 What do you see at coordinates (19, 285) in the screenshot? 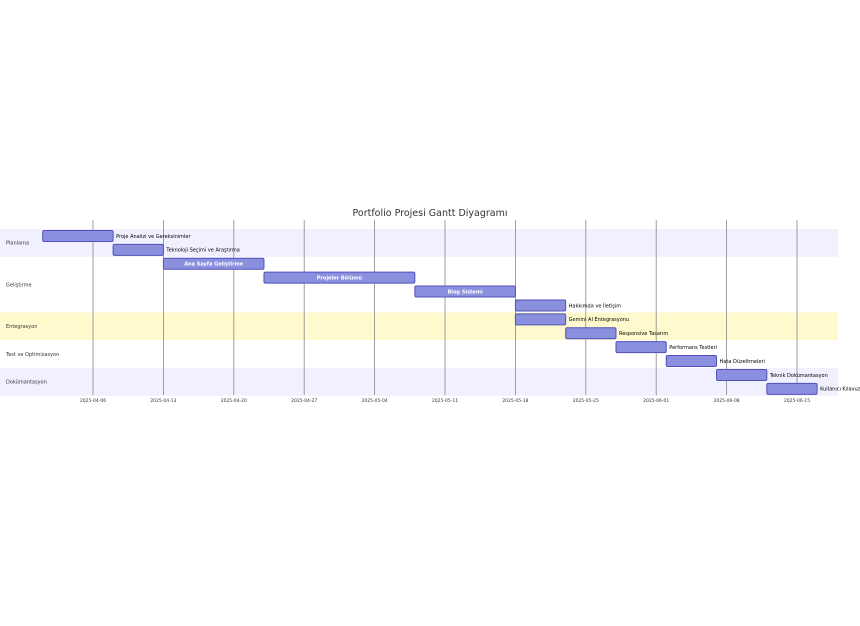
I see `section-label: Geliştirme` at bounding box center [19, 285].